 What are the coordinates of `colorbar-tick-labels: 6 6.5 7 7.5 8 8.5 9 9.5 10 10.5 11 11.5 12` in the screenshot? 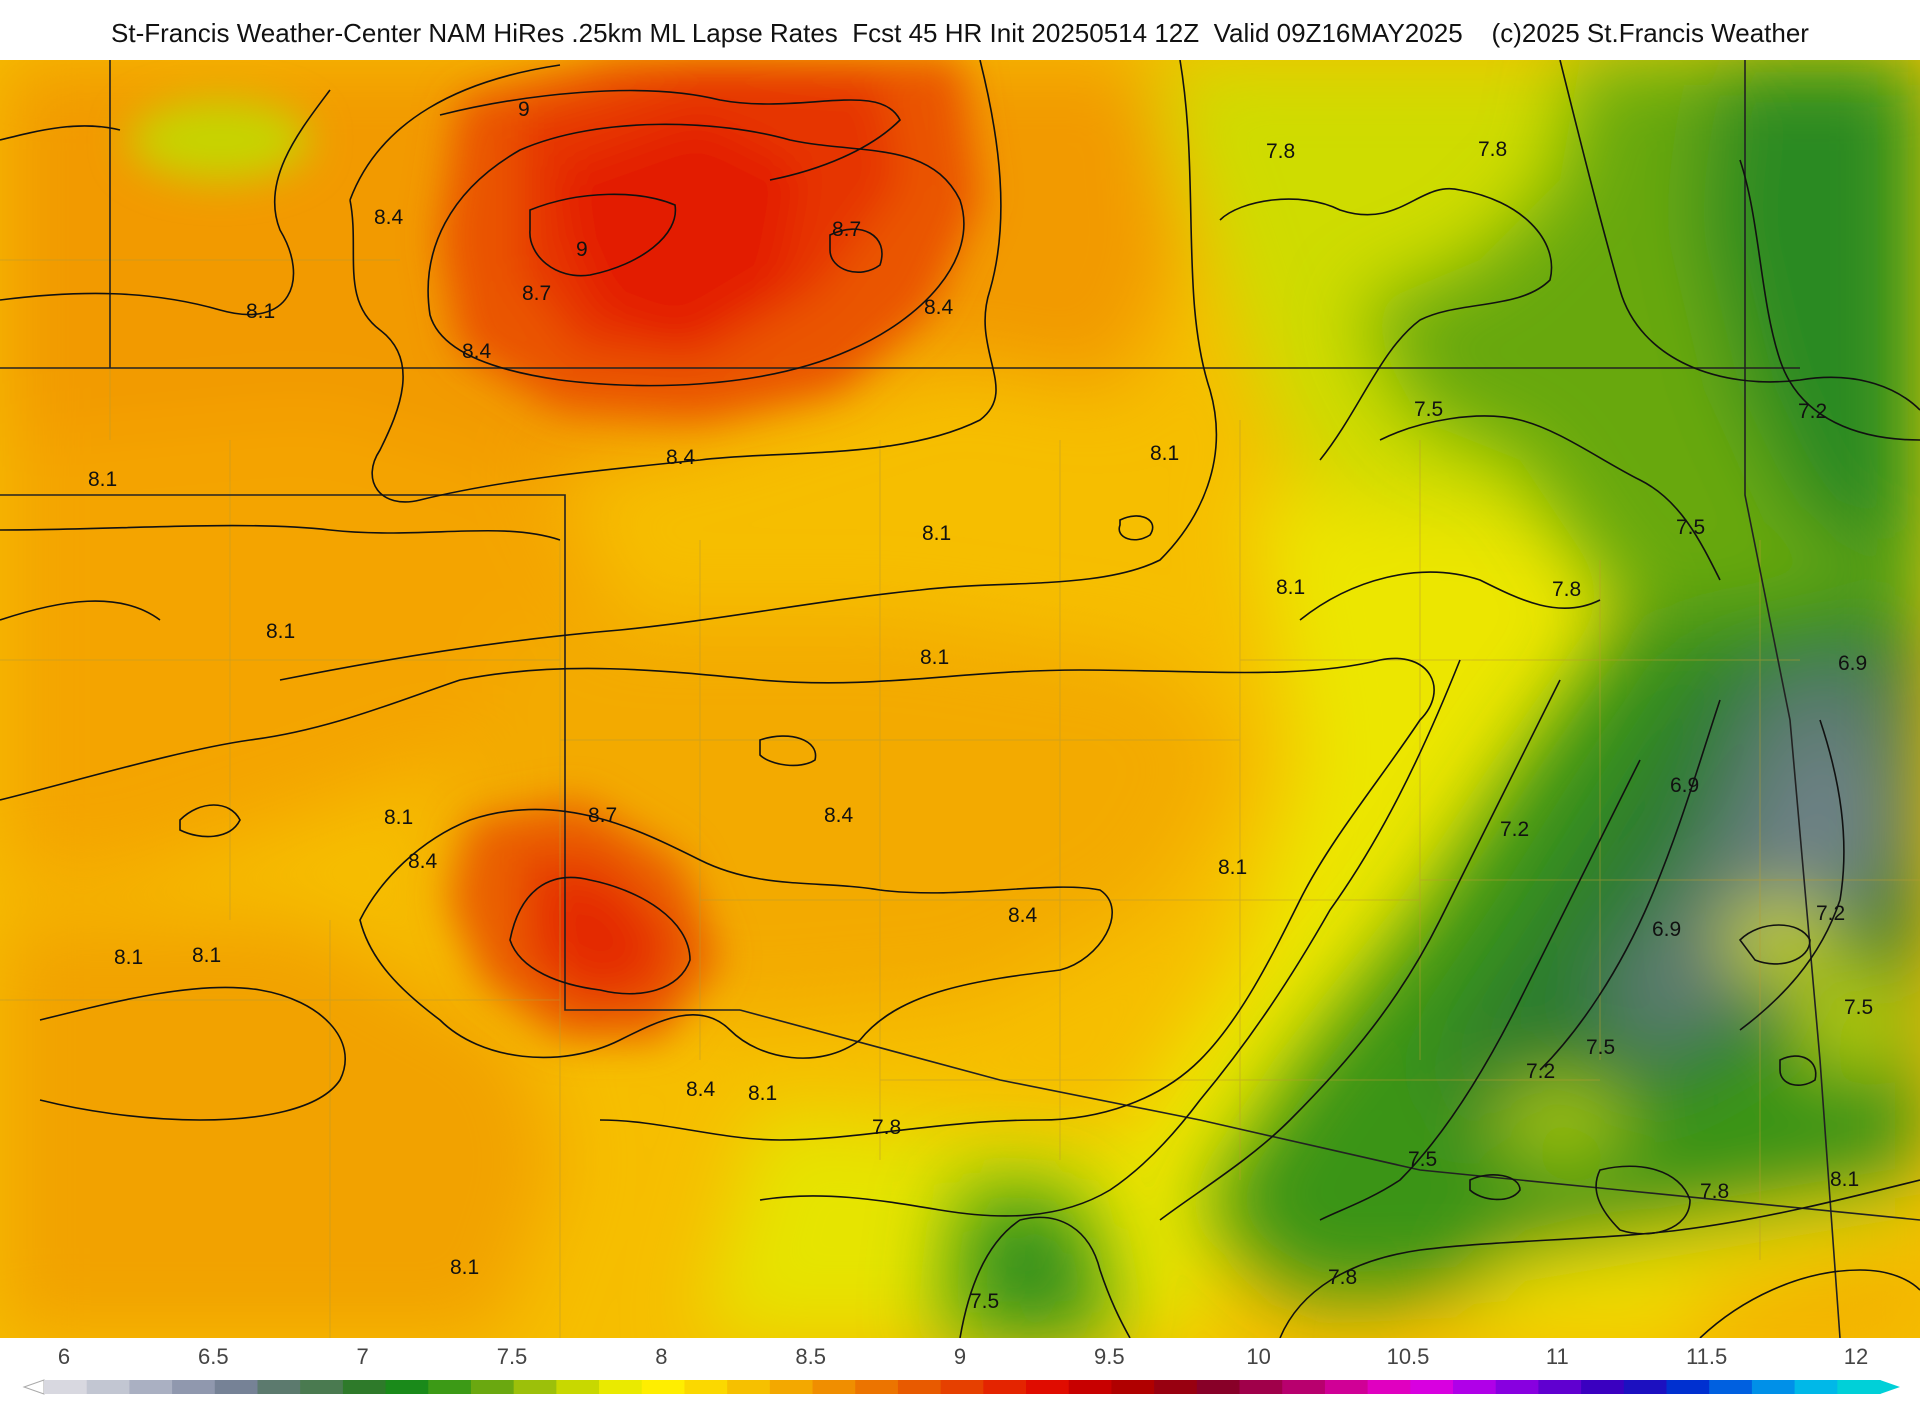 It's located at (963, 1356).